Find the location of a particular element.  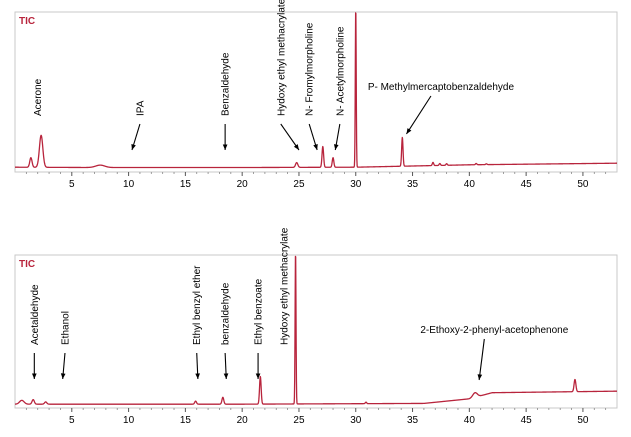

peak-label: Ethyl benzoate is located at coordinates (259, 311).